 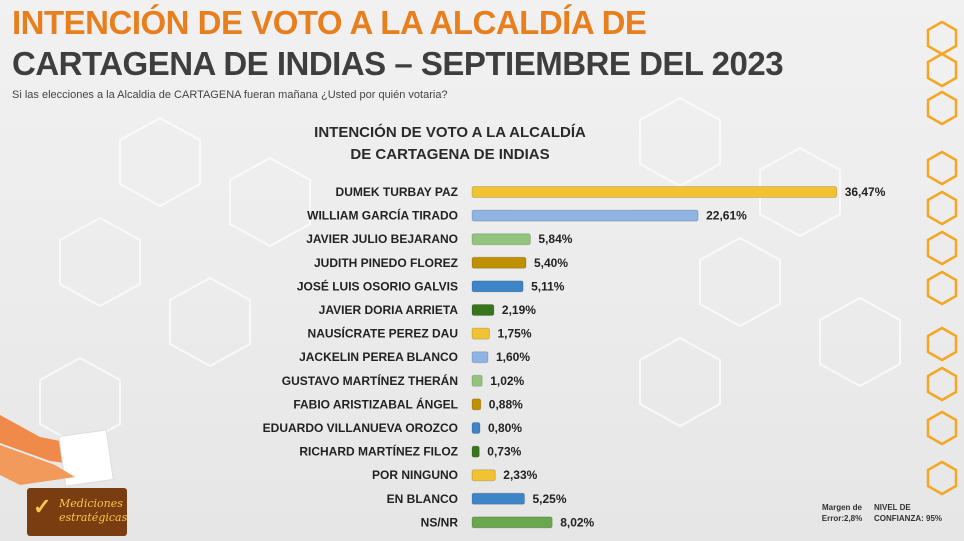 I want to click on logo-line2: estratégicas, so click(x=93, y=517).